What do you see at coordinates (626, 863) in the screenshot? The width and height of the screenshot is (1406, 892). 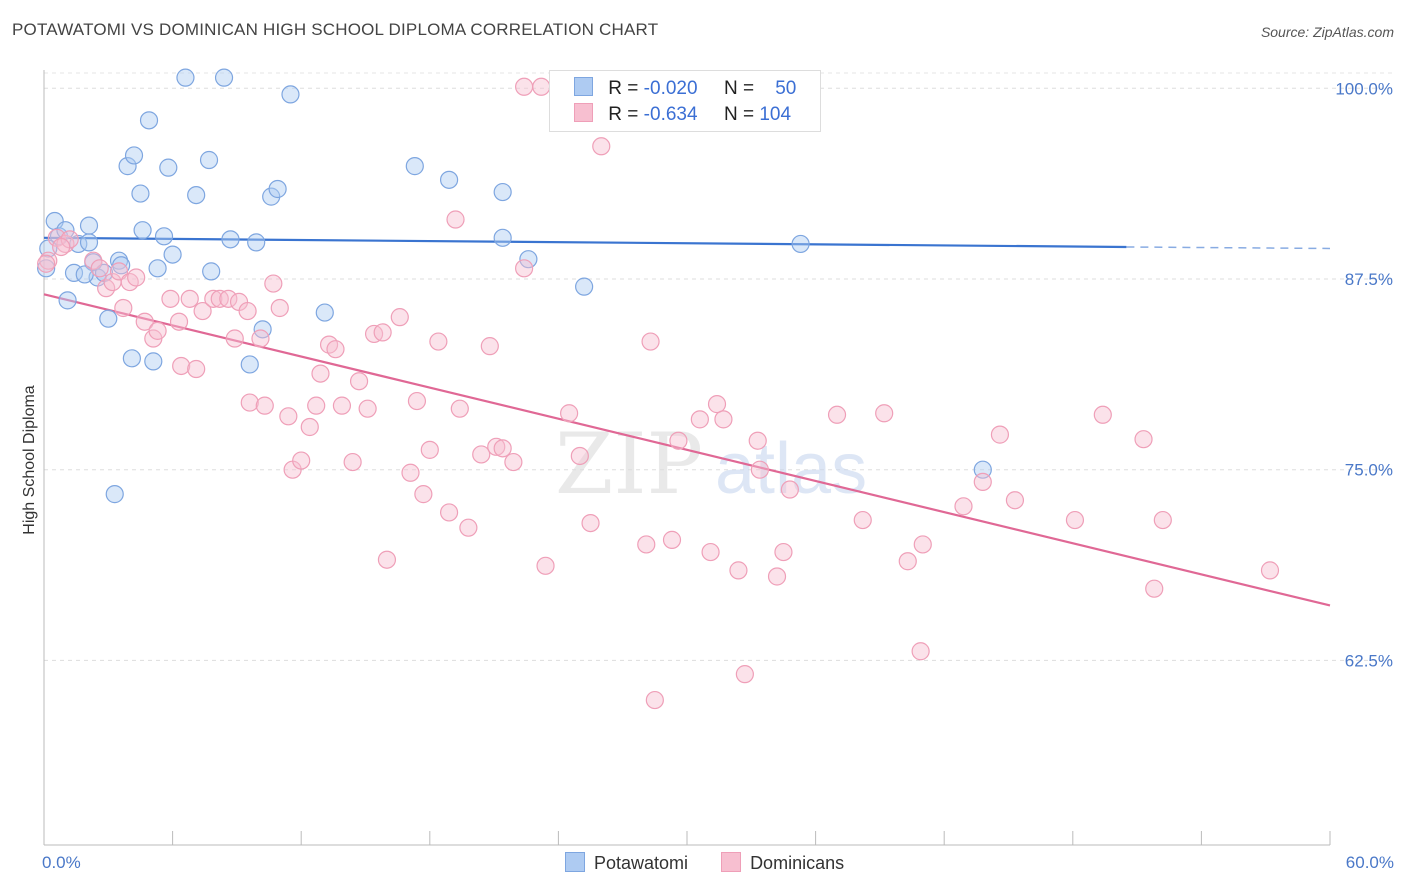 I see `legend-item-potawatomi: Potawatomi` at bounding box center [626, 863].